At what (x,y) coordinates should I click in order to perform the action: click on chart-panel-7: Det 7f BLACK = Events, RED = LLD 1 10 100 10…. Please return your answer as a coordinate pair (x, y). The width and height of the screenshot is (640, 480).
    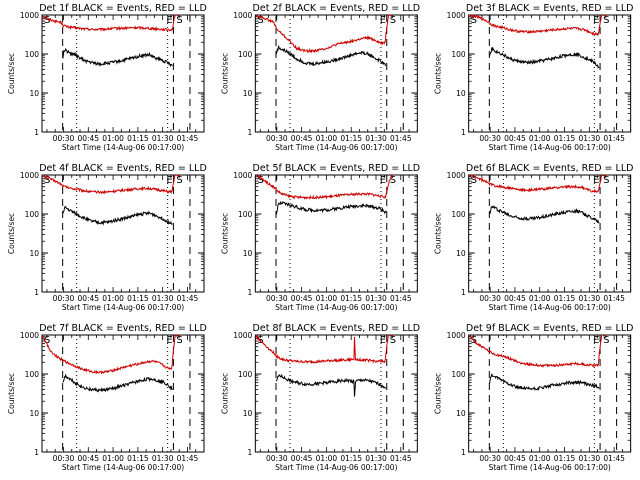
    Looking at the image, I should click on (107, 397).